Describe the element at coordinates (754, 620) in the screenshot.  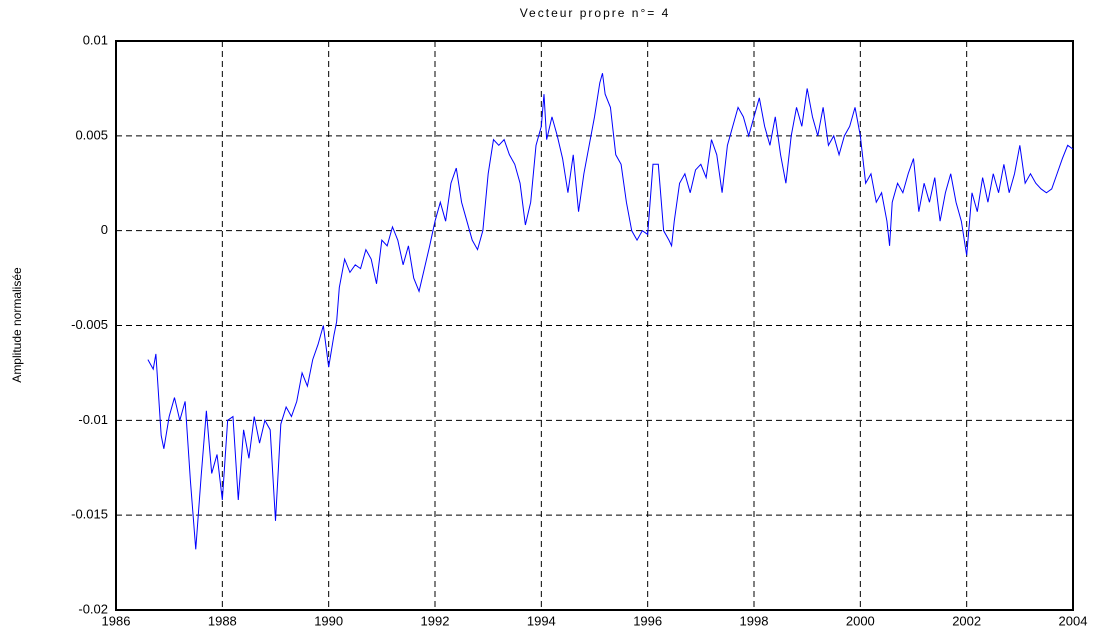
I see `x-tick-label: 1998` at that location.